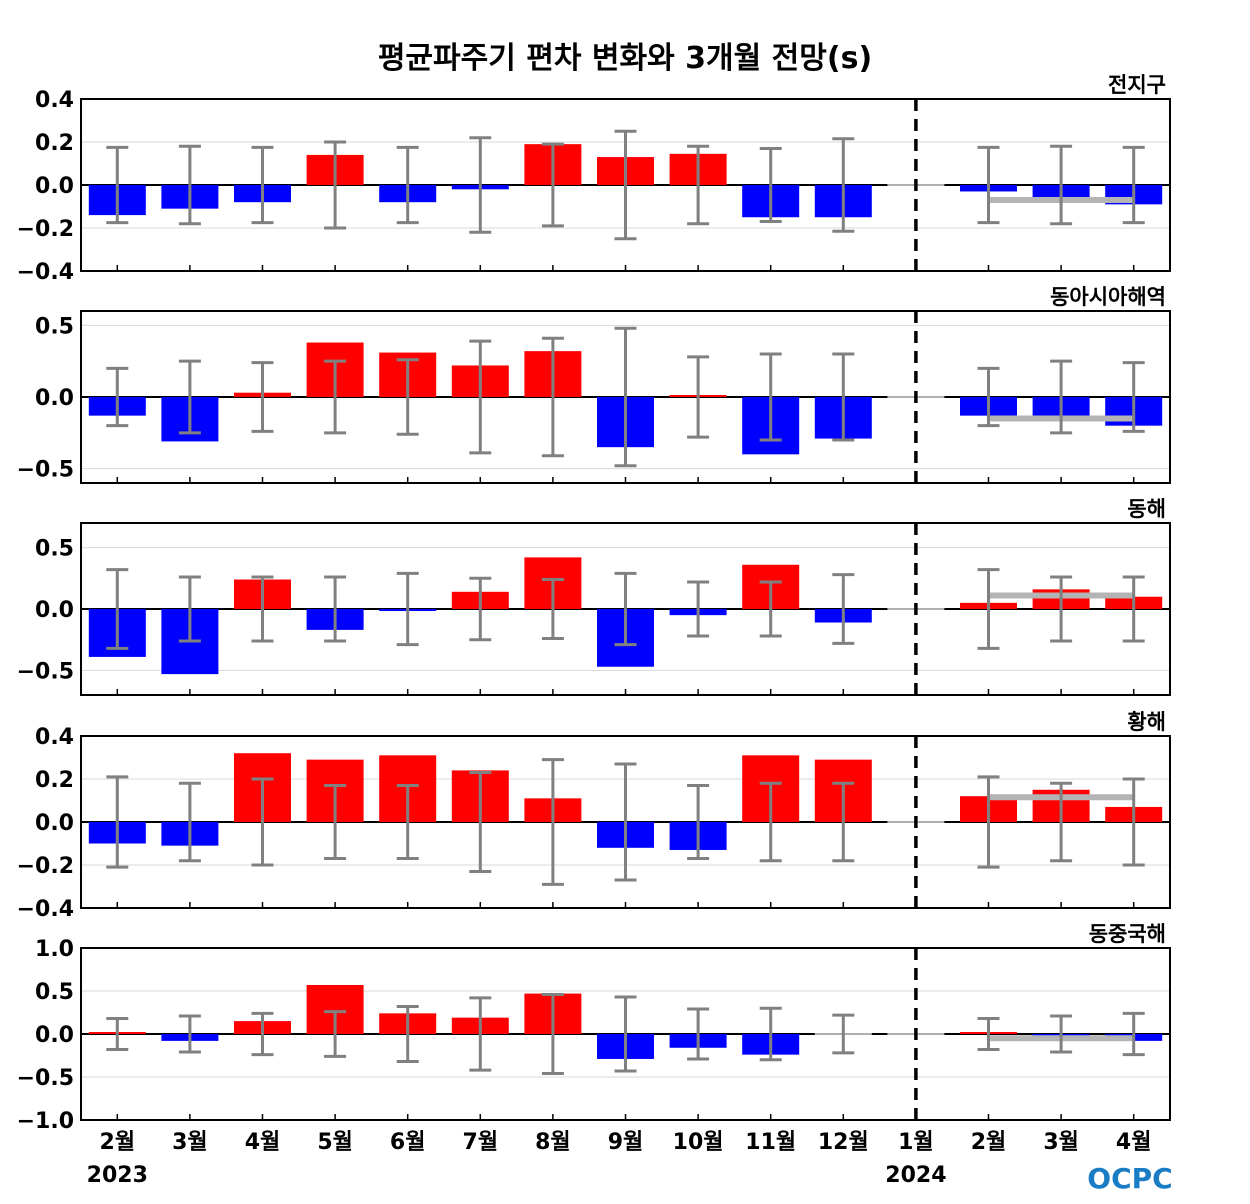  I want to click on panel-title: 황해, so click(1146, 722).